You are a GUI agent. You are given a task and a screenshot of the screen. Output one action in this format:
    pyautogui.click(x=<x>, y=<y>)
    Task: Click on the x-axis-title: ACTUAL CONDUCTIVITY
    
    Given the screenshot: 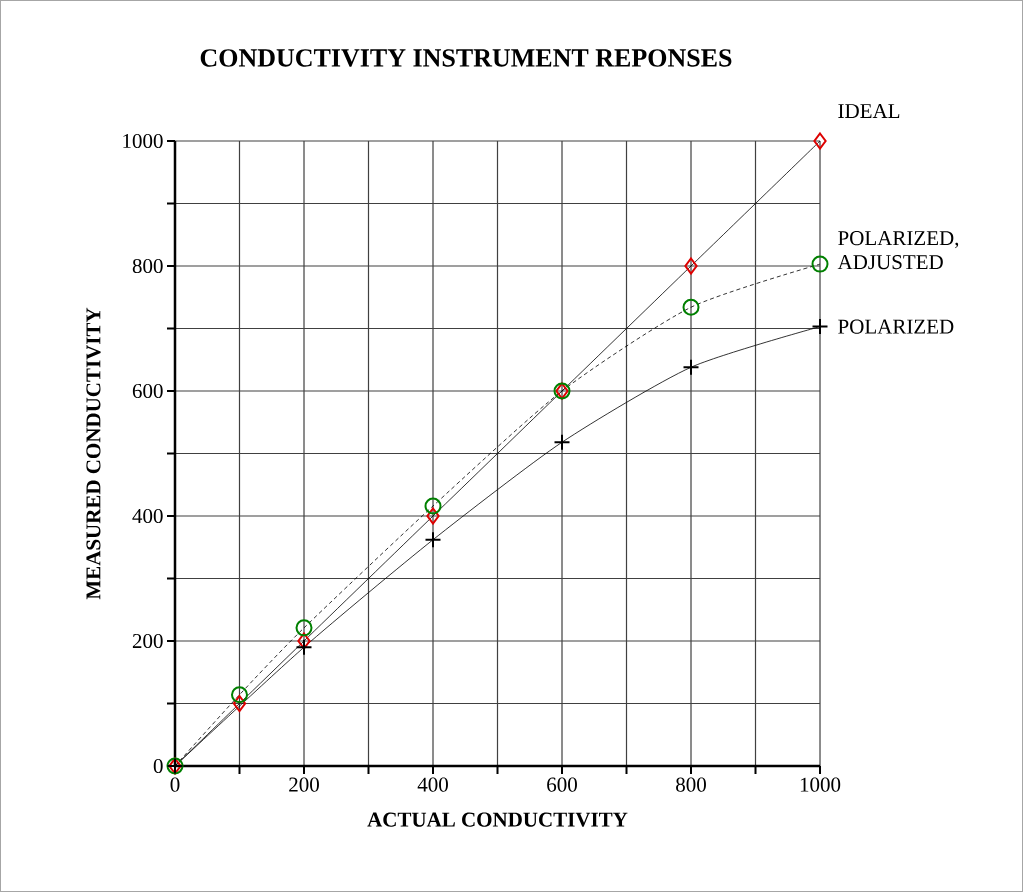 What is the action you would take?
    pyautogui.click(x=497, y=819)
    